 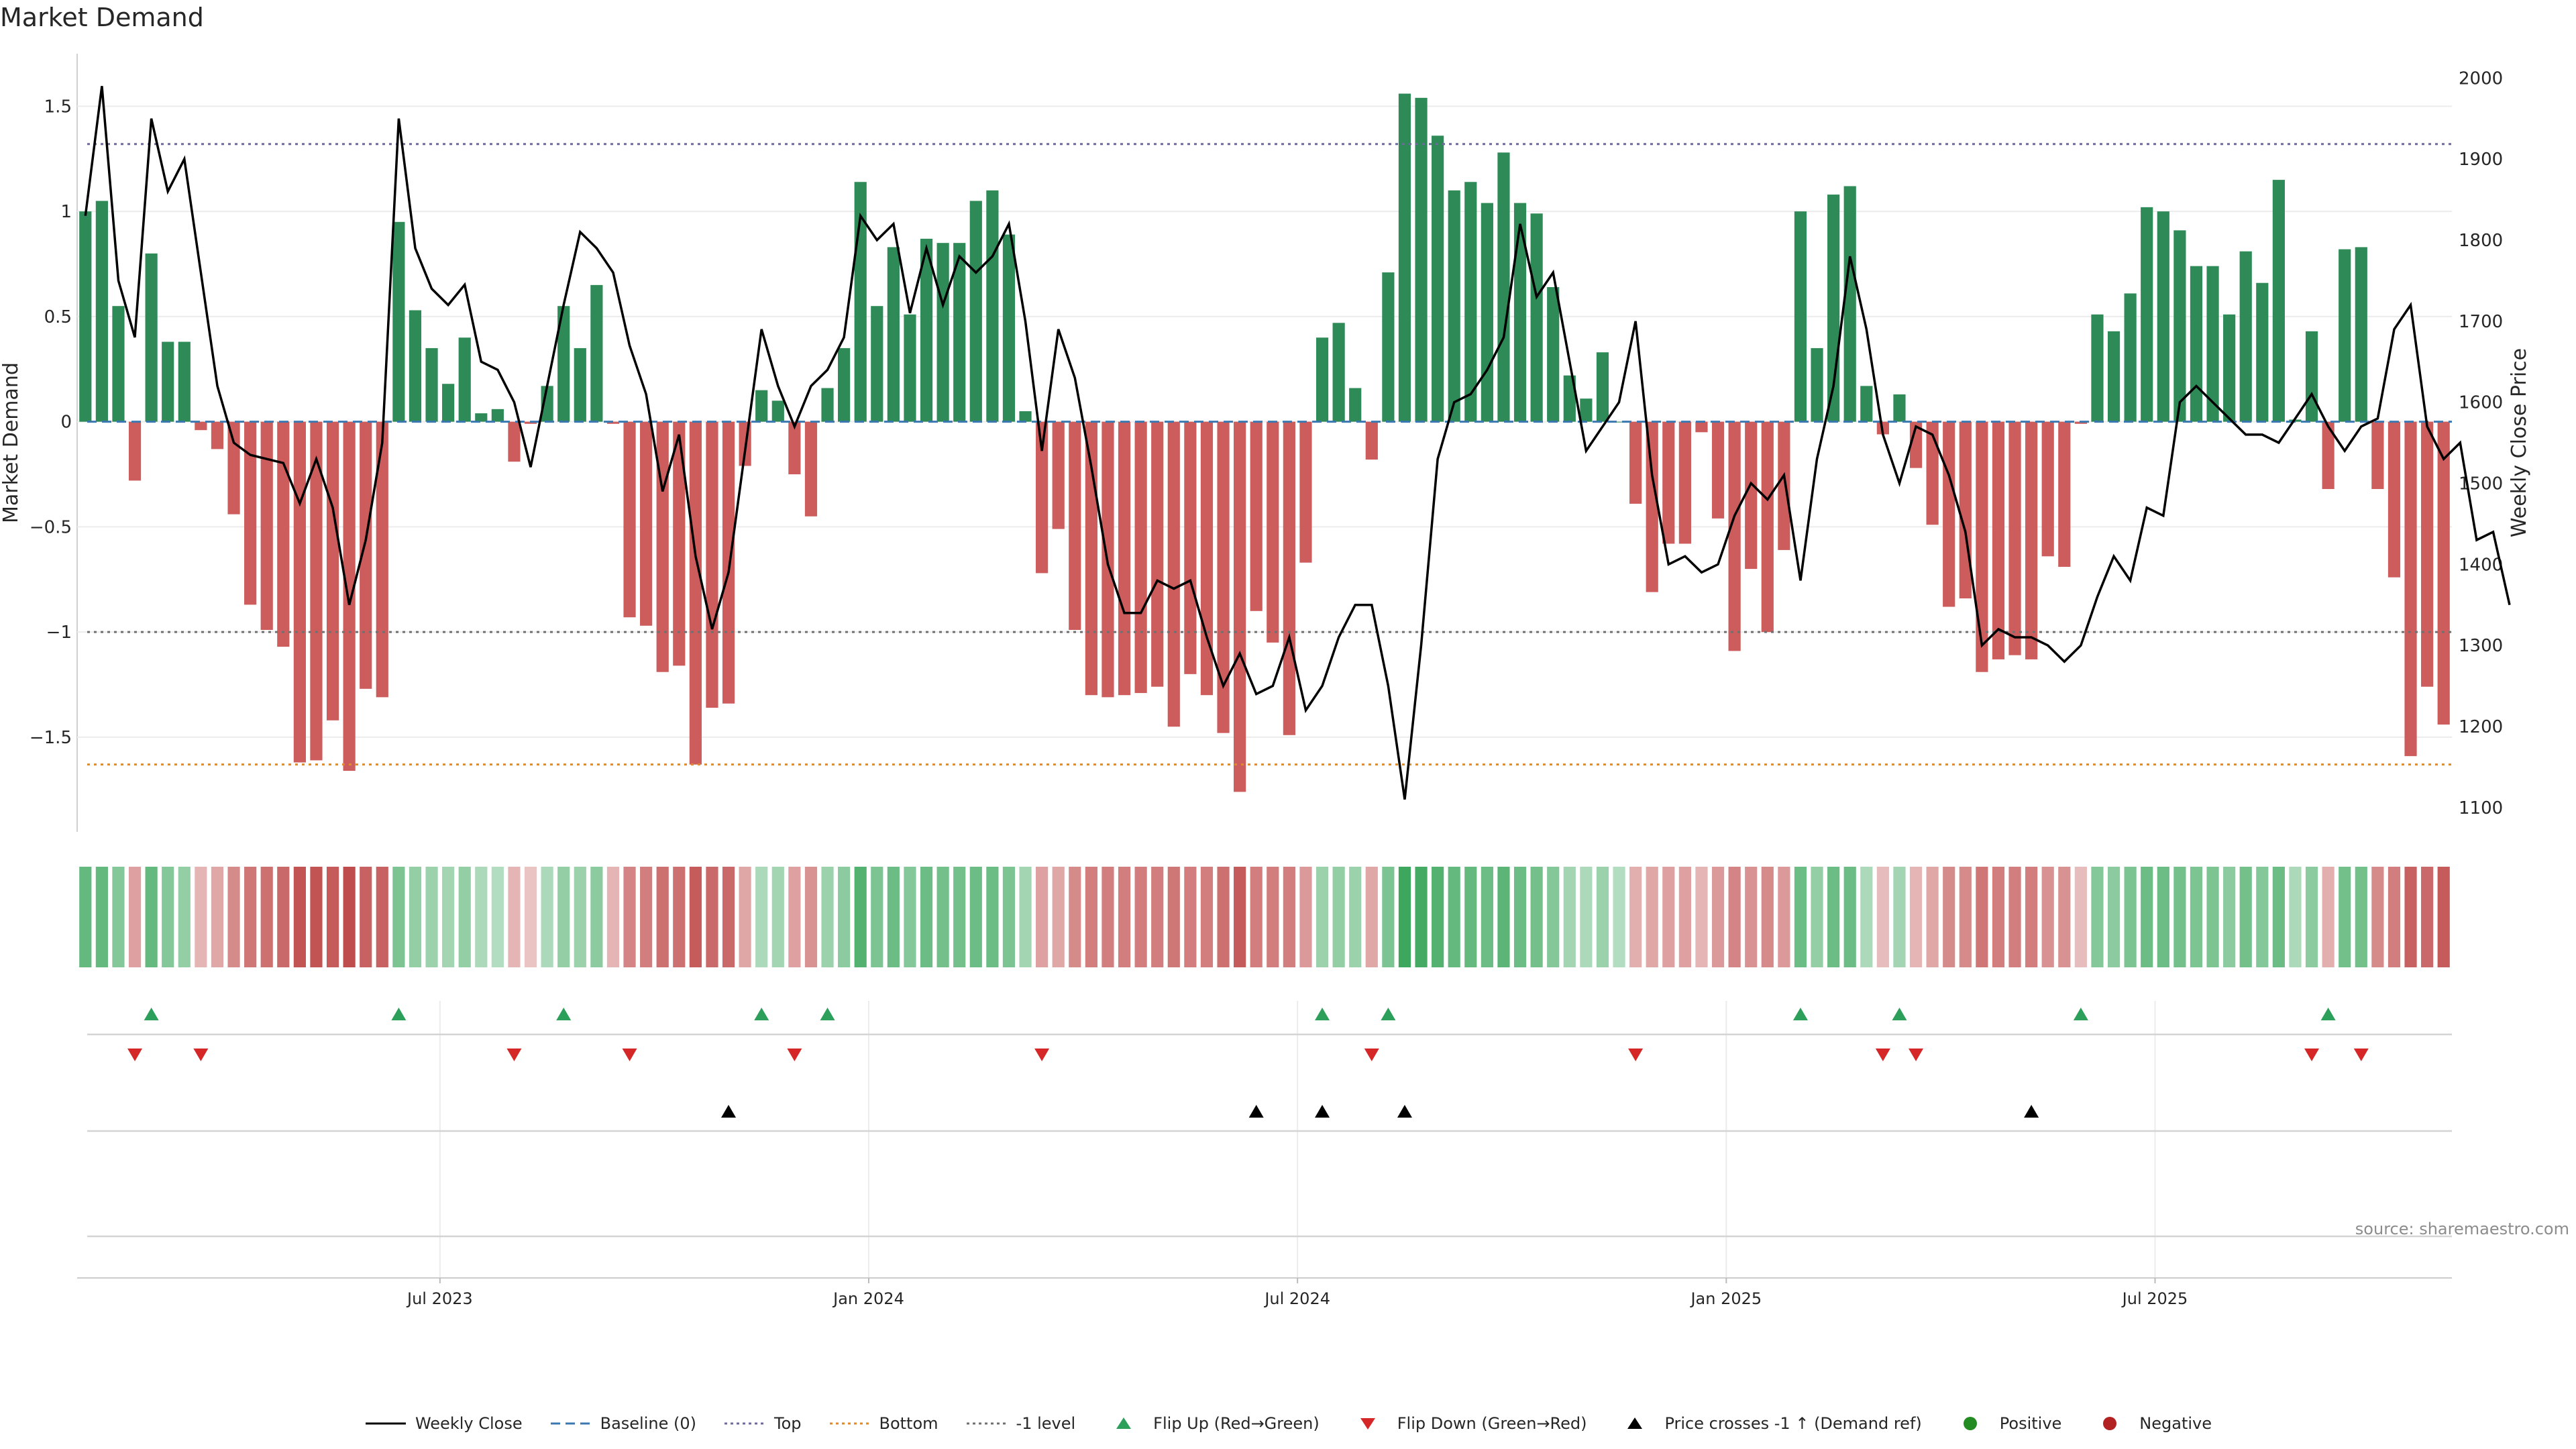 What do you see at coordinates (59, 633) in the screenshot?
I see `y-tick-label: −1` at bounding box center [59, 633].